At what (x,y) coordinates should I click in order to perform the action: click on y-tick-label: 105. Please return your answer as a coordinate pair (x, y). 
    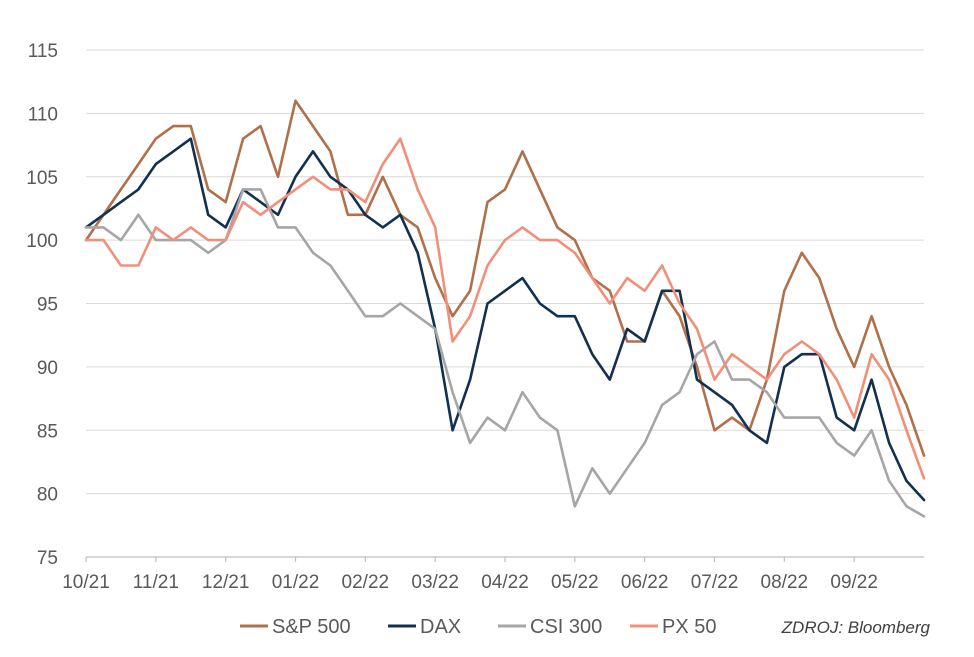
    Looking at the image, I should click on (42, 178).